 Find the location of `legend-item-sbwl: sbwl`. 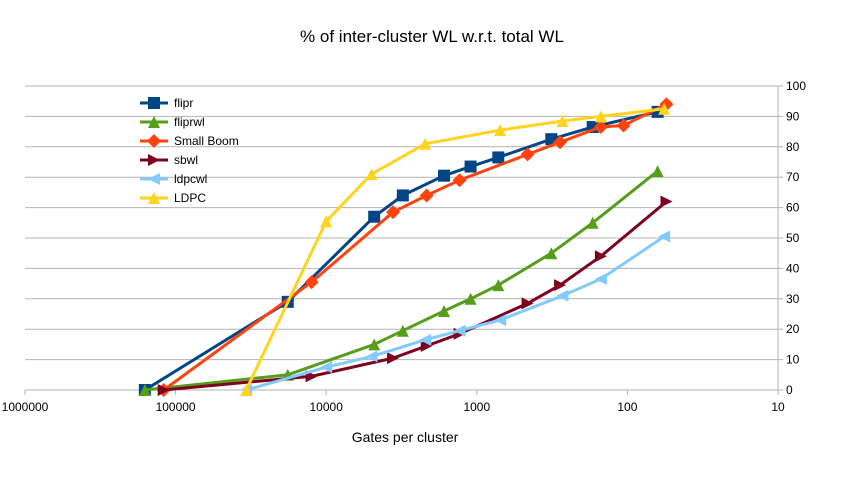

legend-item-sbwl: sbwl is located at coordinates (169, 160).